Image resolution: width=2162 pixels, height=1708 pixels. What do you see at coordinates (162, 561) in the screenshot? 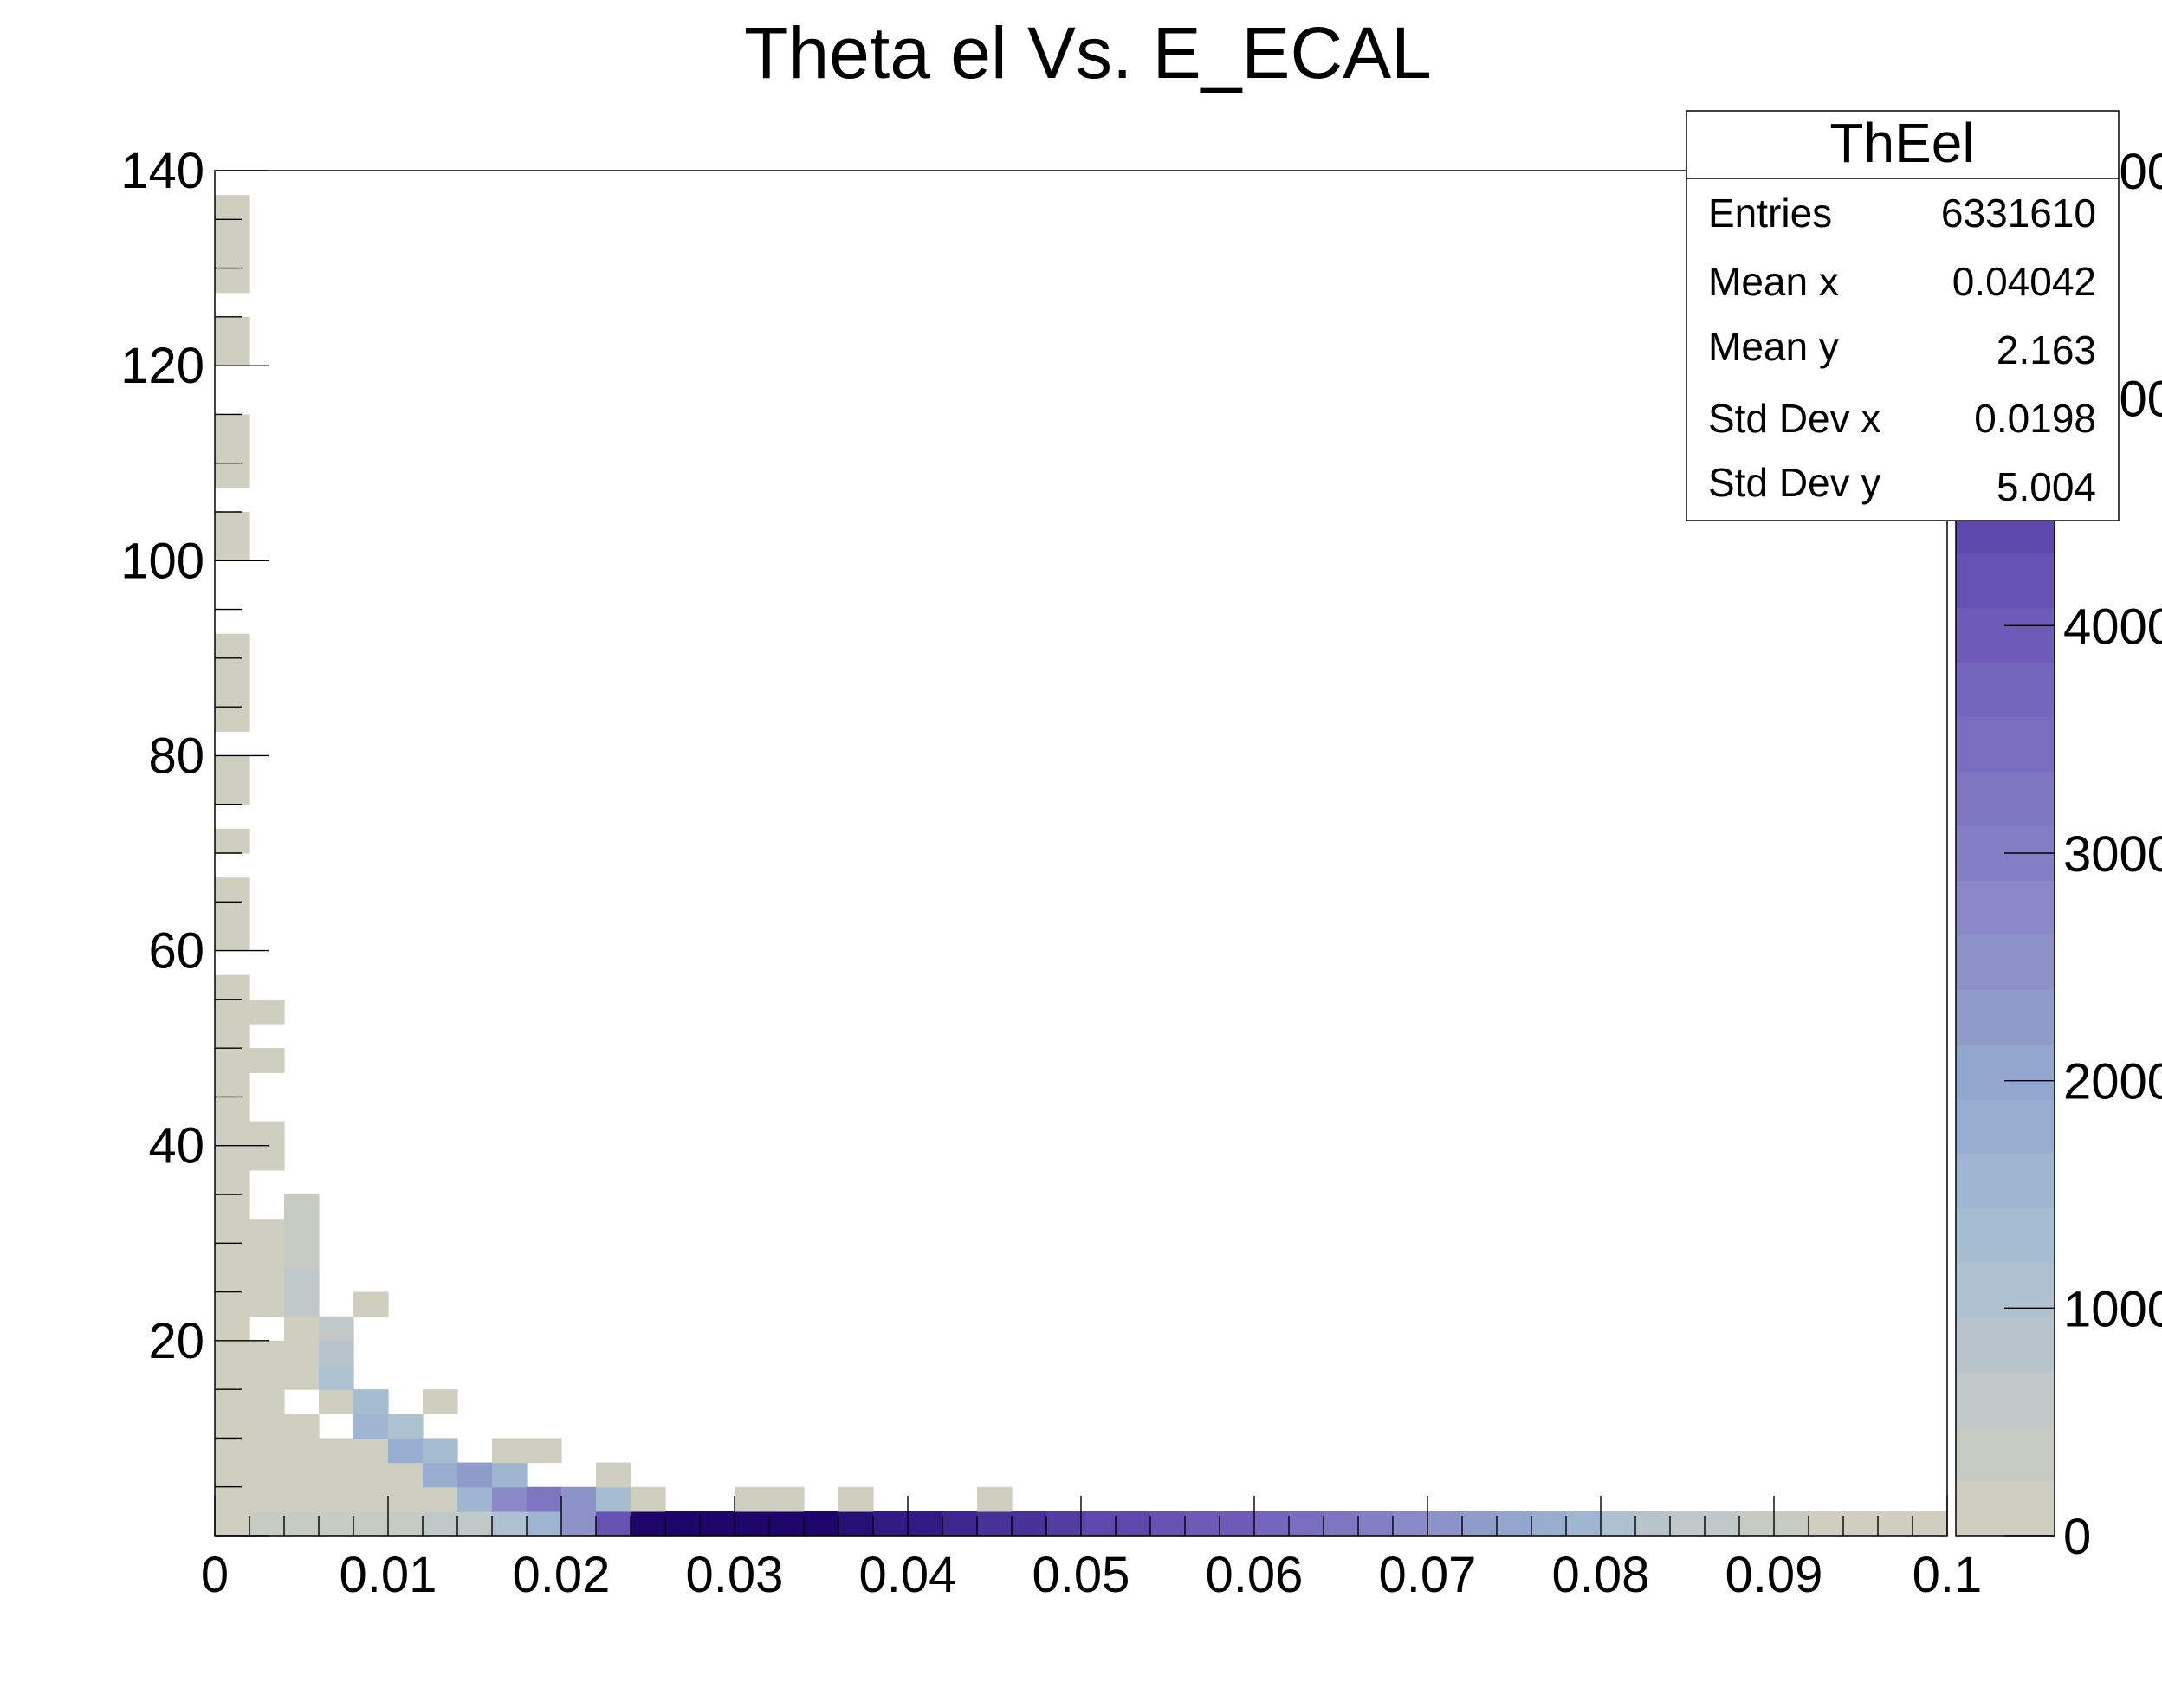
I see `y-tick-label: 100` at bounding box center [162, 561].